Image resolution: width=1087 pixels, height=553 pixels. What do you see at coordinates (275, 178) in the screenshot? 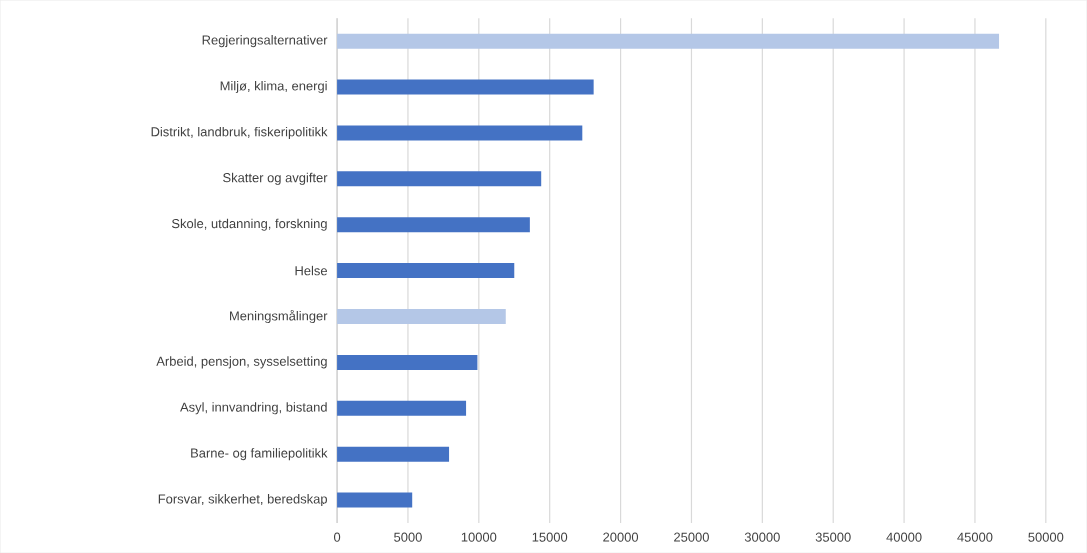
I see `y-tick-label: Skatter og avgifter` at bounding box center [275, 178].